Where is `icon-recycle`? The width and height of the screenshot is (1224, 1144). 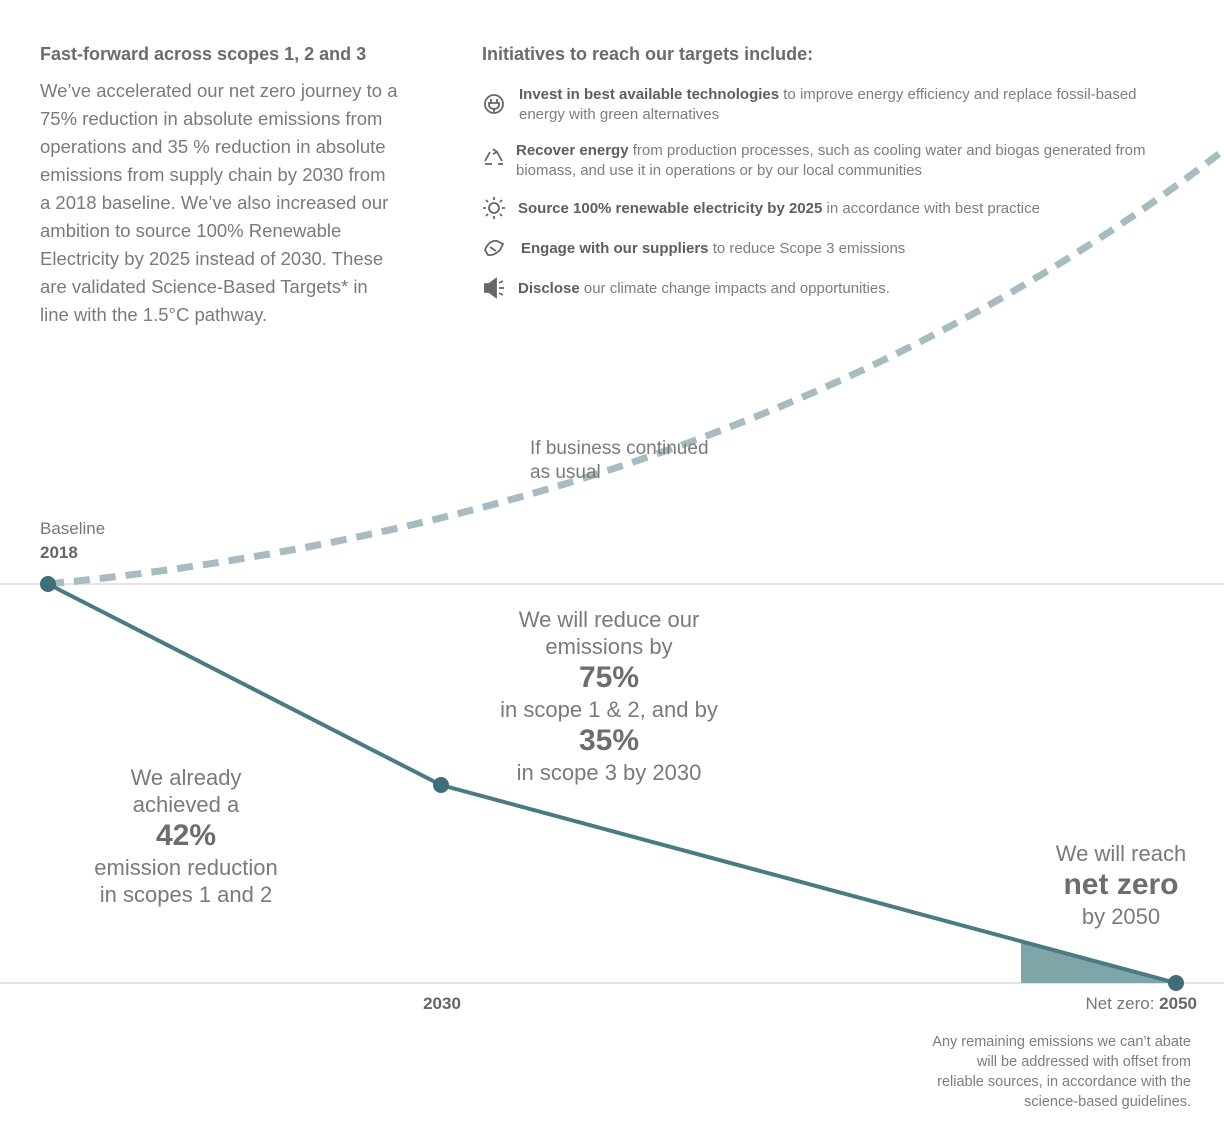
icon-recycle is located at coordinates (493, 156).